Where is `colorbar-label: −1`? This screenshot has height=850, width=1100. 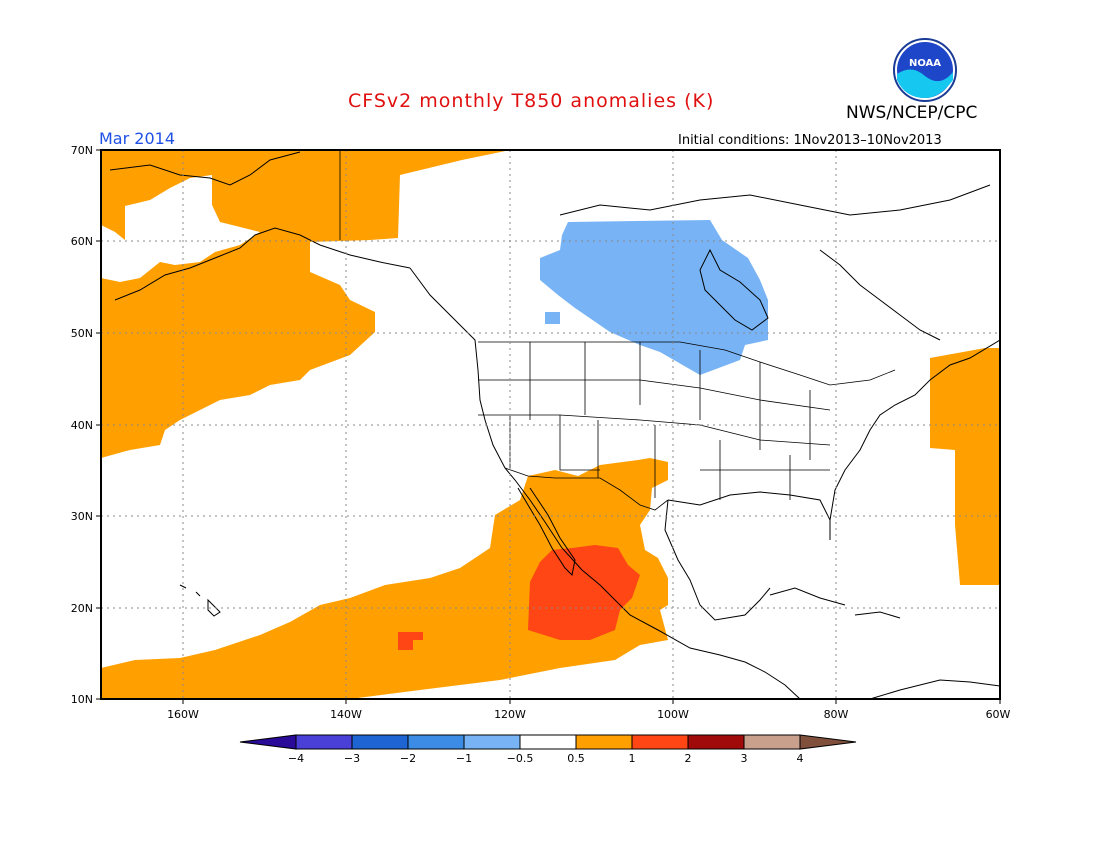
colorbar-label: −1 is located at coordinates (464, 758).